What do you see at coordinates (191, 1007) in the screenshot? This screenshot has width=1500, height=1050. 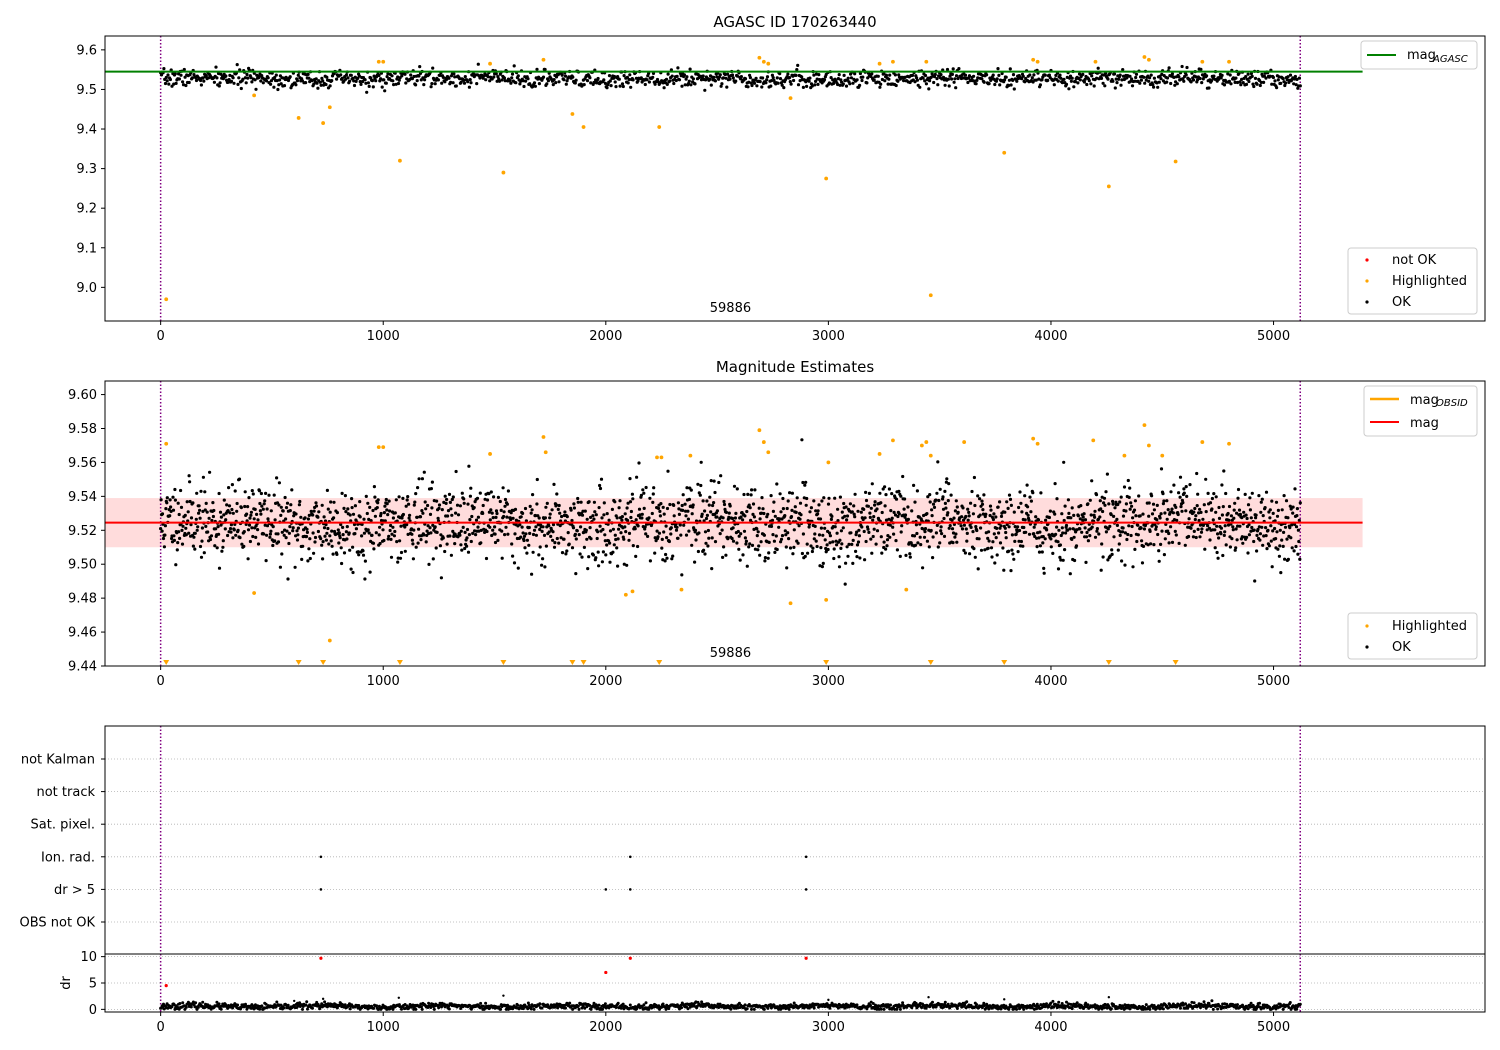 I see `dr-ok-point` at bounding box center [191, 1007].